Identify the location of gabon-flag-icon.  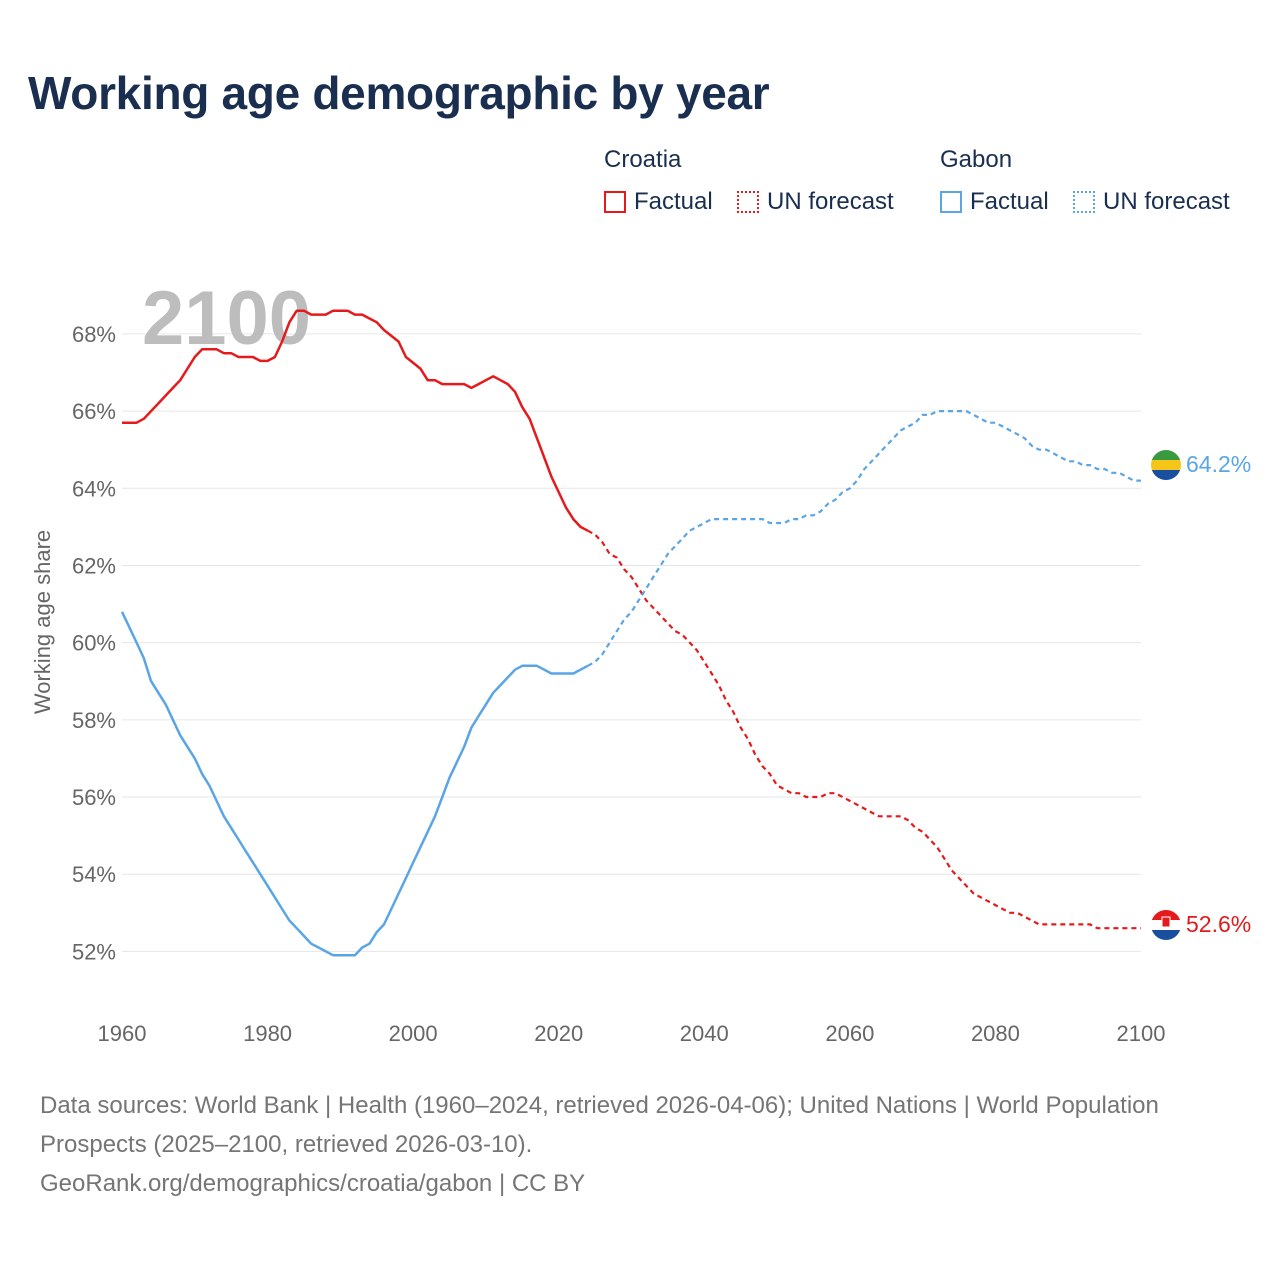
(1166, 465).